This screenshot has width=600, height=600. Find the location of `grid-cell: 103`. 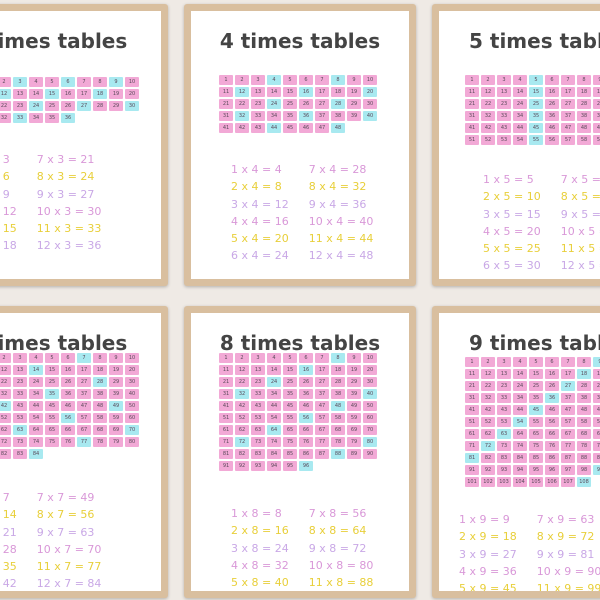

grid-cell: 103 is located at coordinates (504, 482).